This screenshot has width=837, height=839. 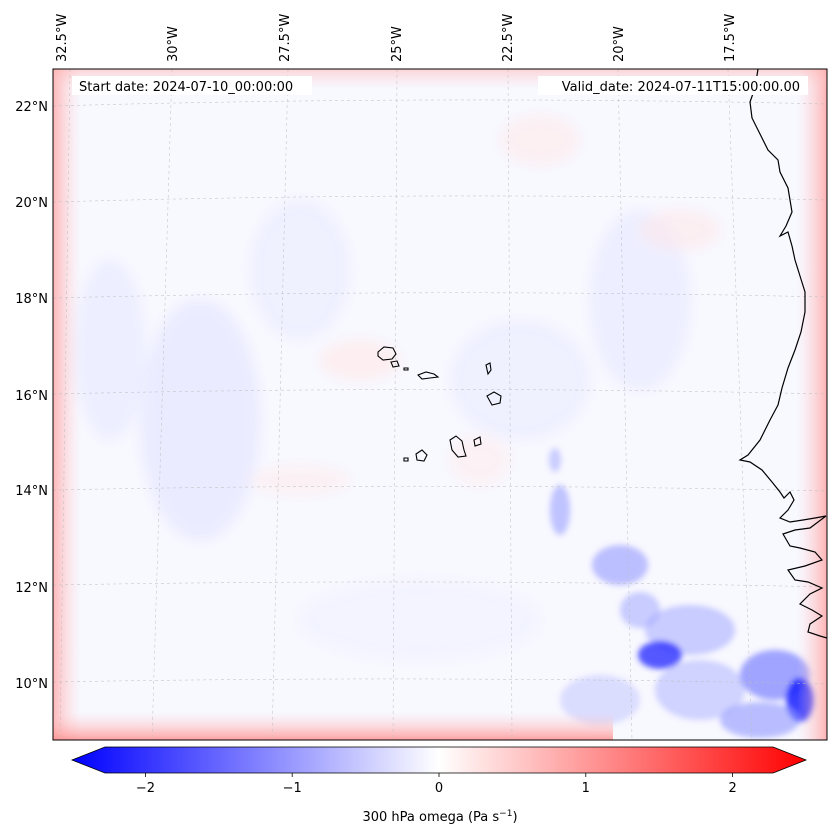 I want to click on island-santa-luzia, so click(x=406, y=369).